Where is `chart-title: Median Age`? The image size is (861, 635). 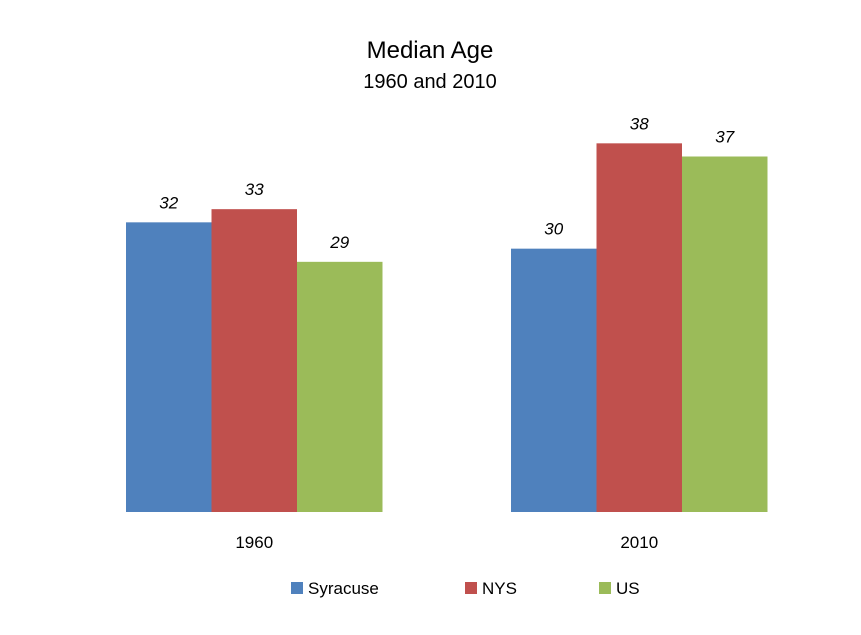 chart-title: Median Age is located at coordinates (430, 50).